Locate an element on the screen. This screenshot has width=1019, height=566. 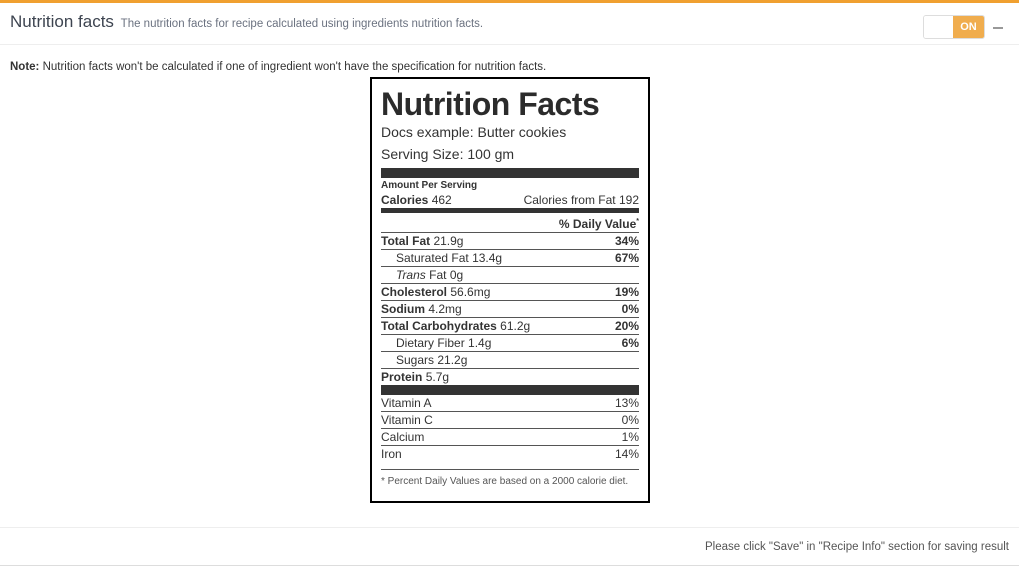
vitamin-row: Vitamin C 0% is located at coordinates (510, 419).